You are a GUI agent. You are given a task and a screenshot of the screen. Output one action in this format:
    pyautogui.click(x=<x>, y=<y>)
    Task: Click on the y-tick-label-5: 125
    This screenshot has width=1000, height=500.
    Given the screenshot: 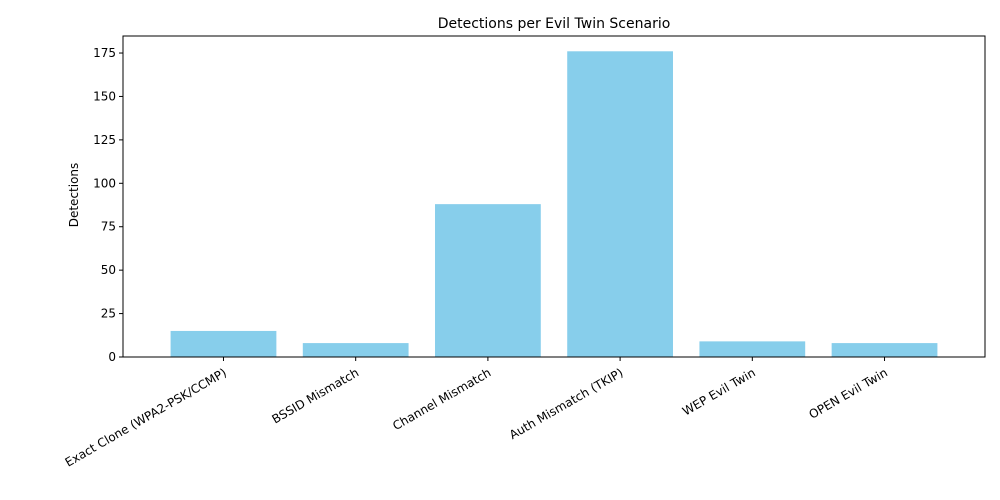 What is the action you would take?
    pyautogui.click(x=104, y=140)
    